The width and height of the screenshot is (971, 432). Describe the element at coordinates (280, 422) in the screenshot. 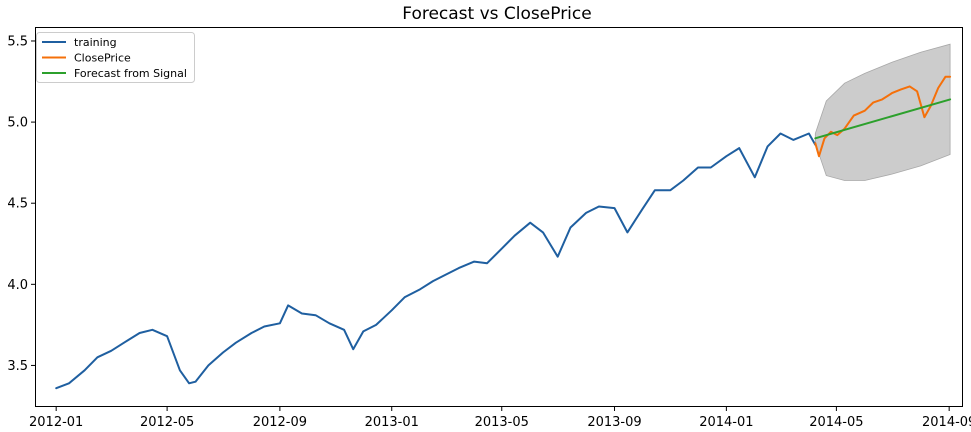

I see `x-tick-label: 2012-09` at that location.